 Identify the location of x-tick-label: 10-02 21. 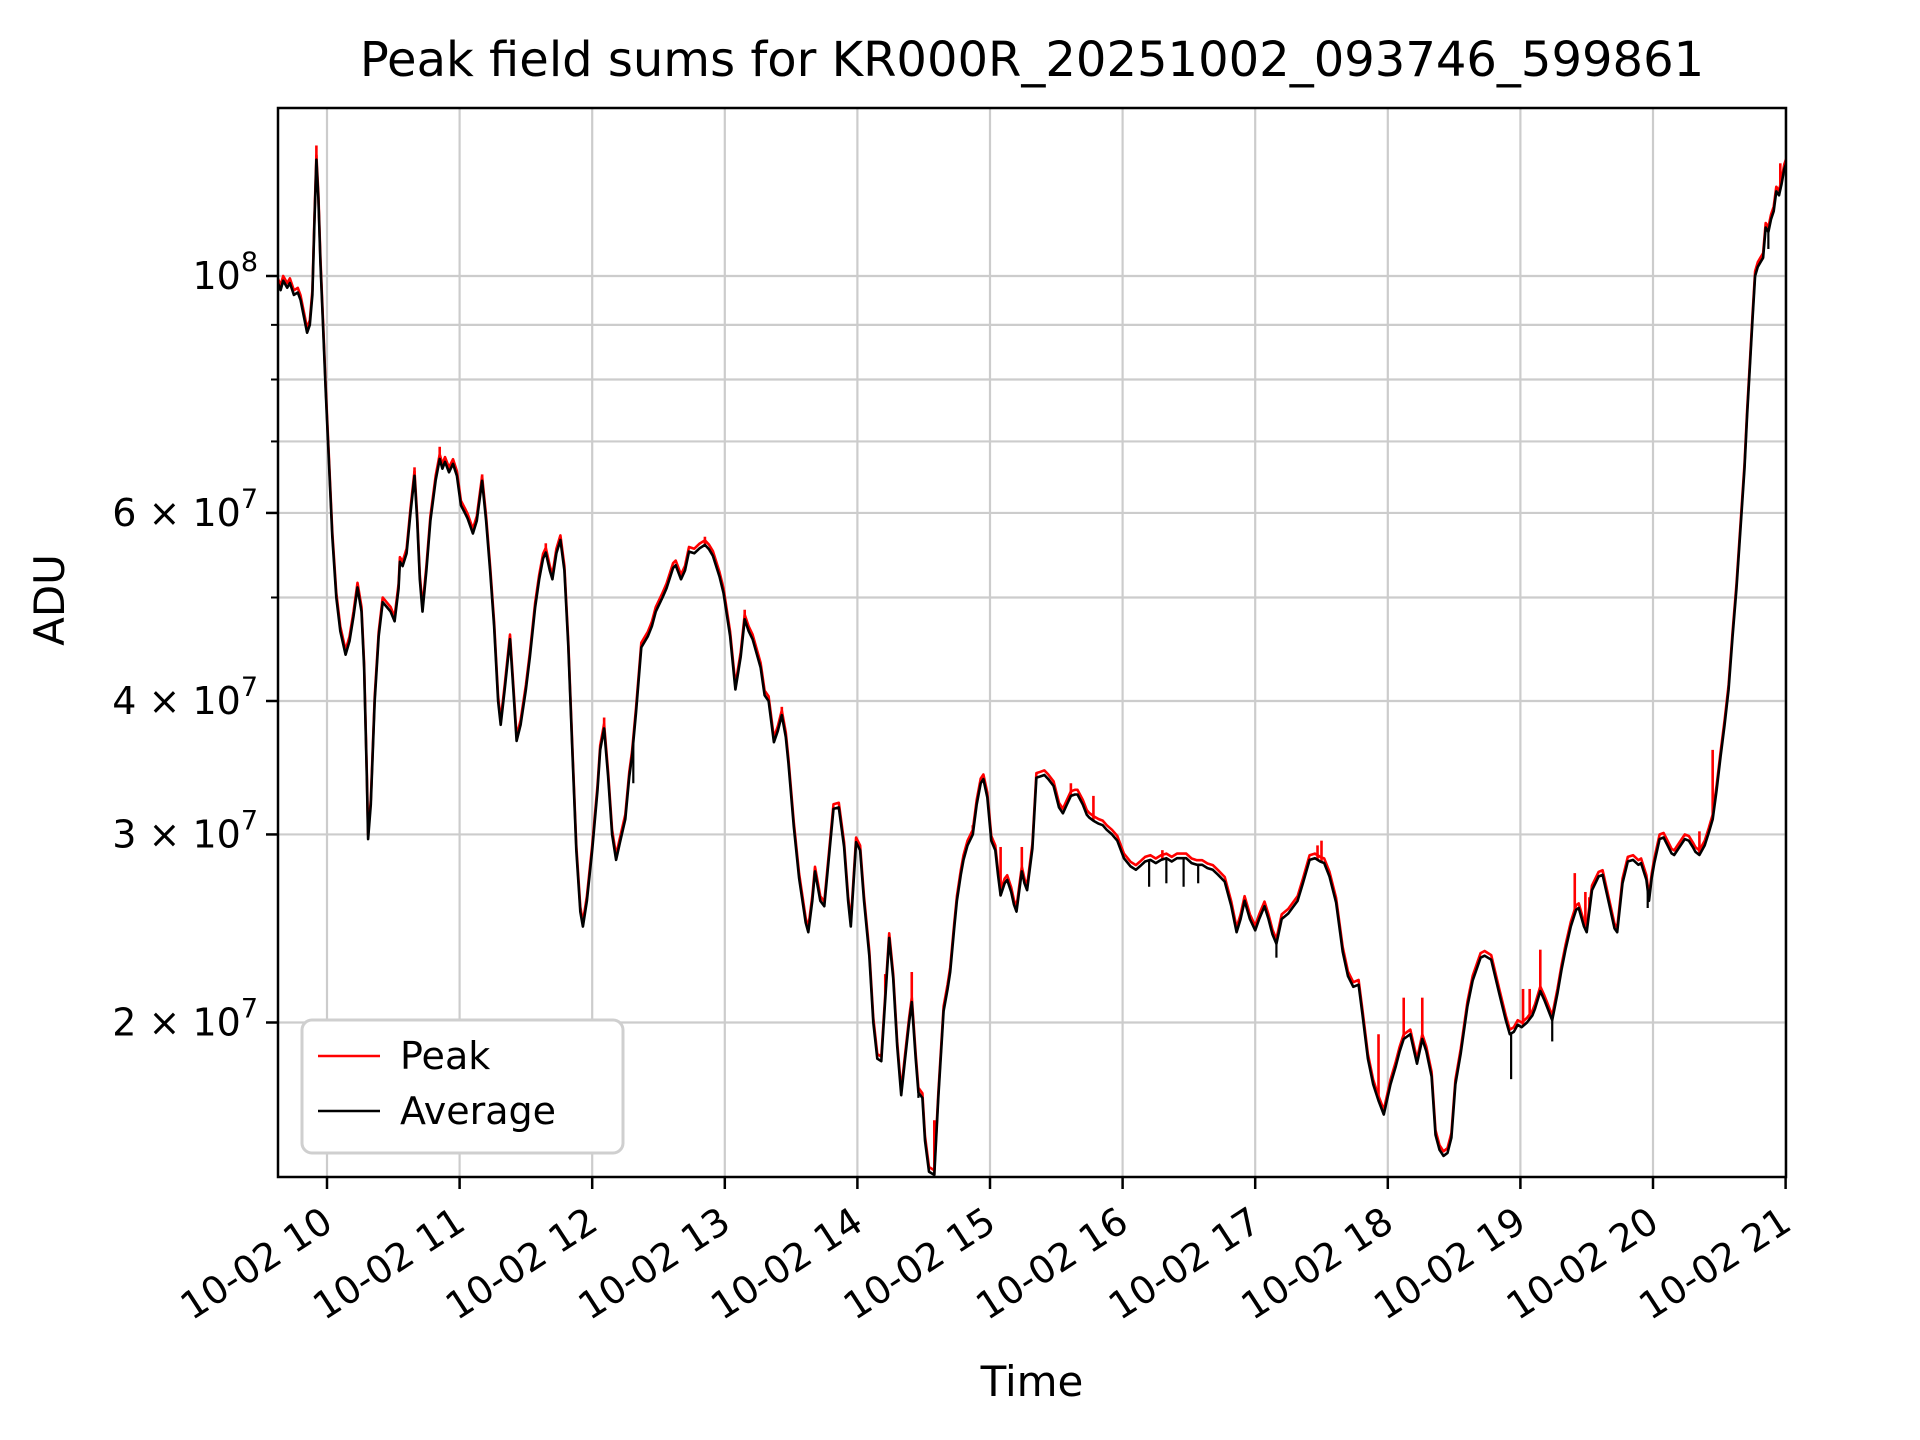
(1714, 1264).